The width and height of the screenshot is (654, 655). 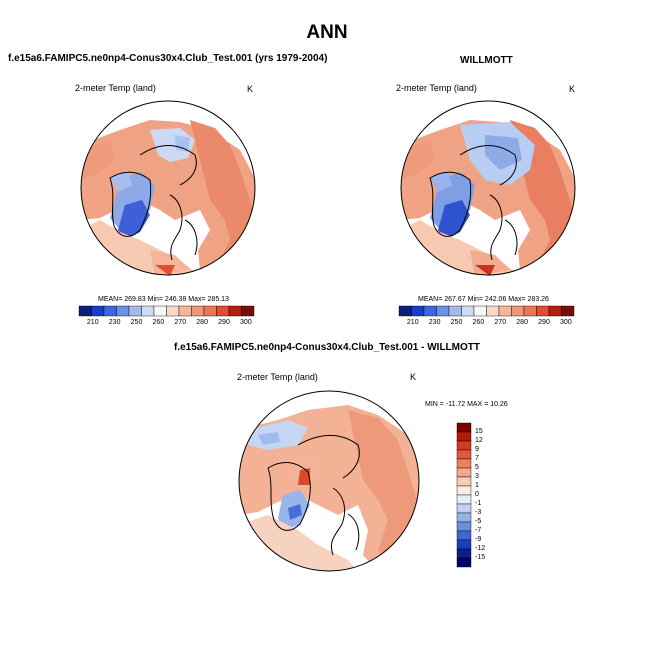 I want to click on diff-stats: MIN = -11.72 MAX = 10.26, so click(x=466, y=404).